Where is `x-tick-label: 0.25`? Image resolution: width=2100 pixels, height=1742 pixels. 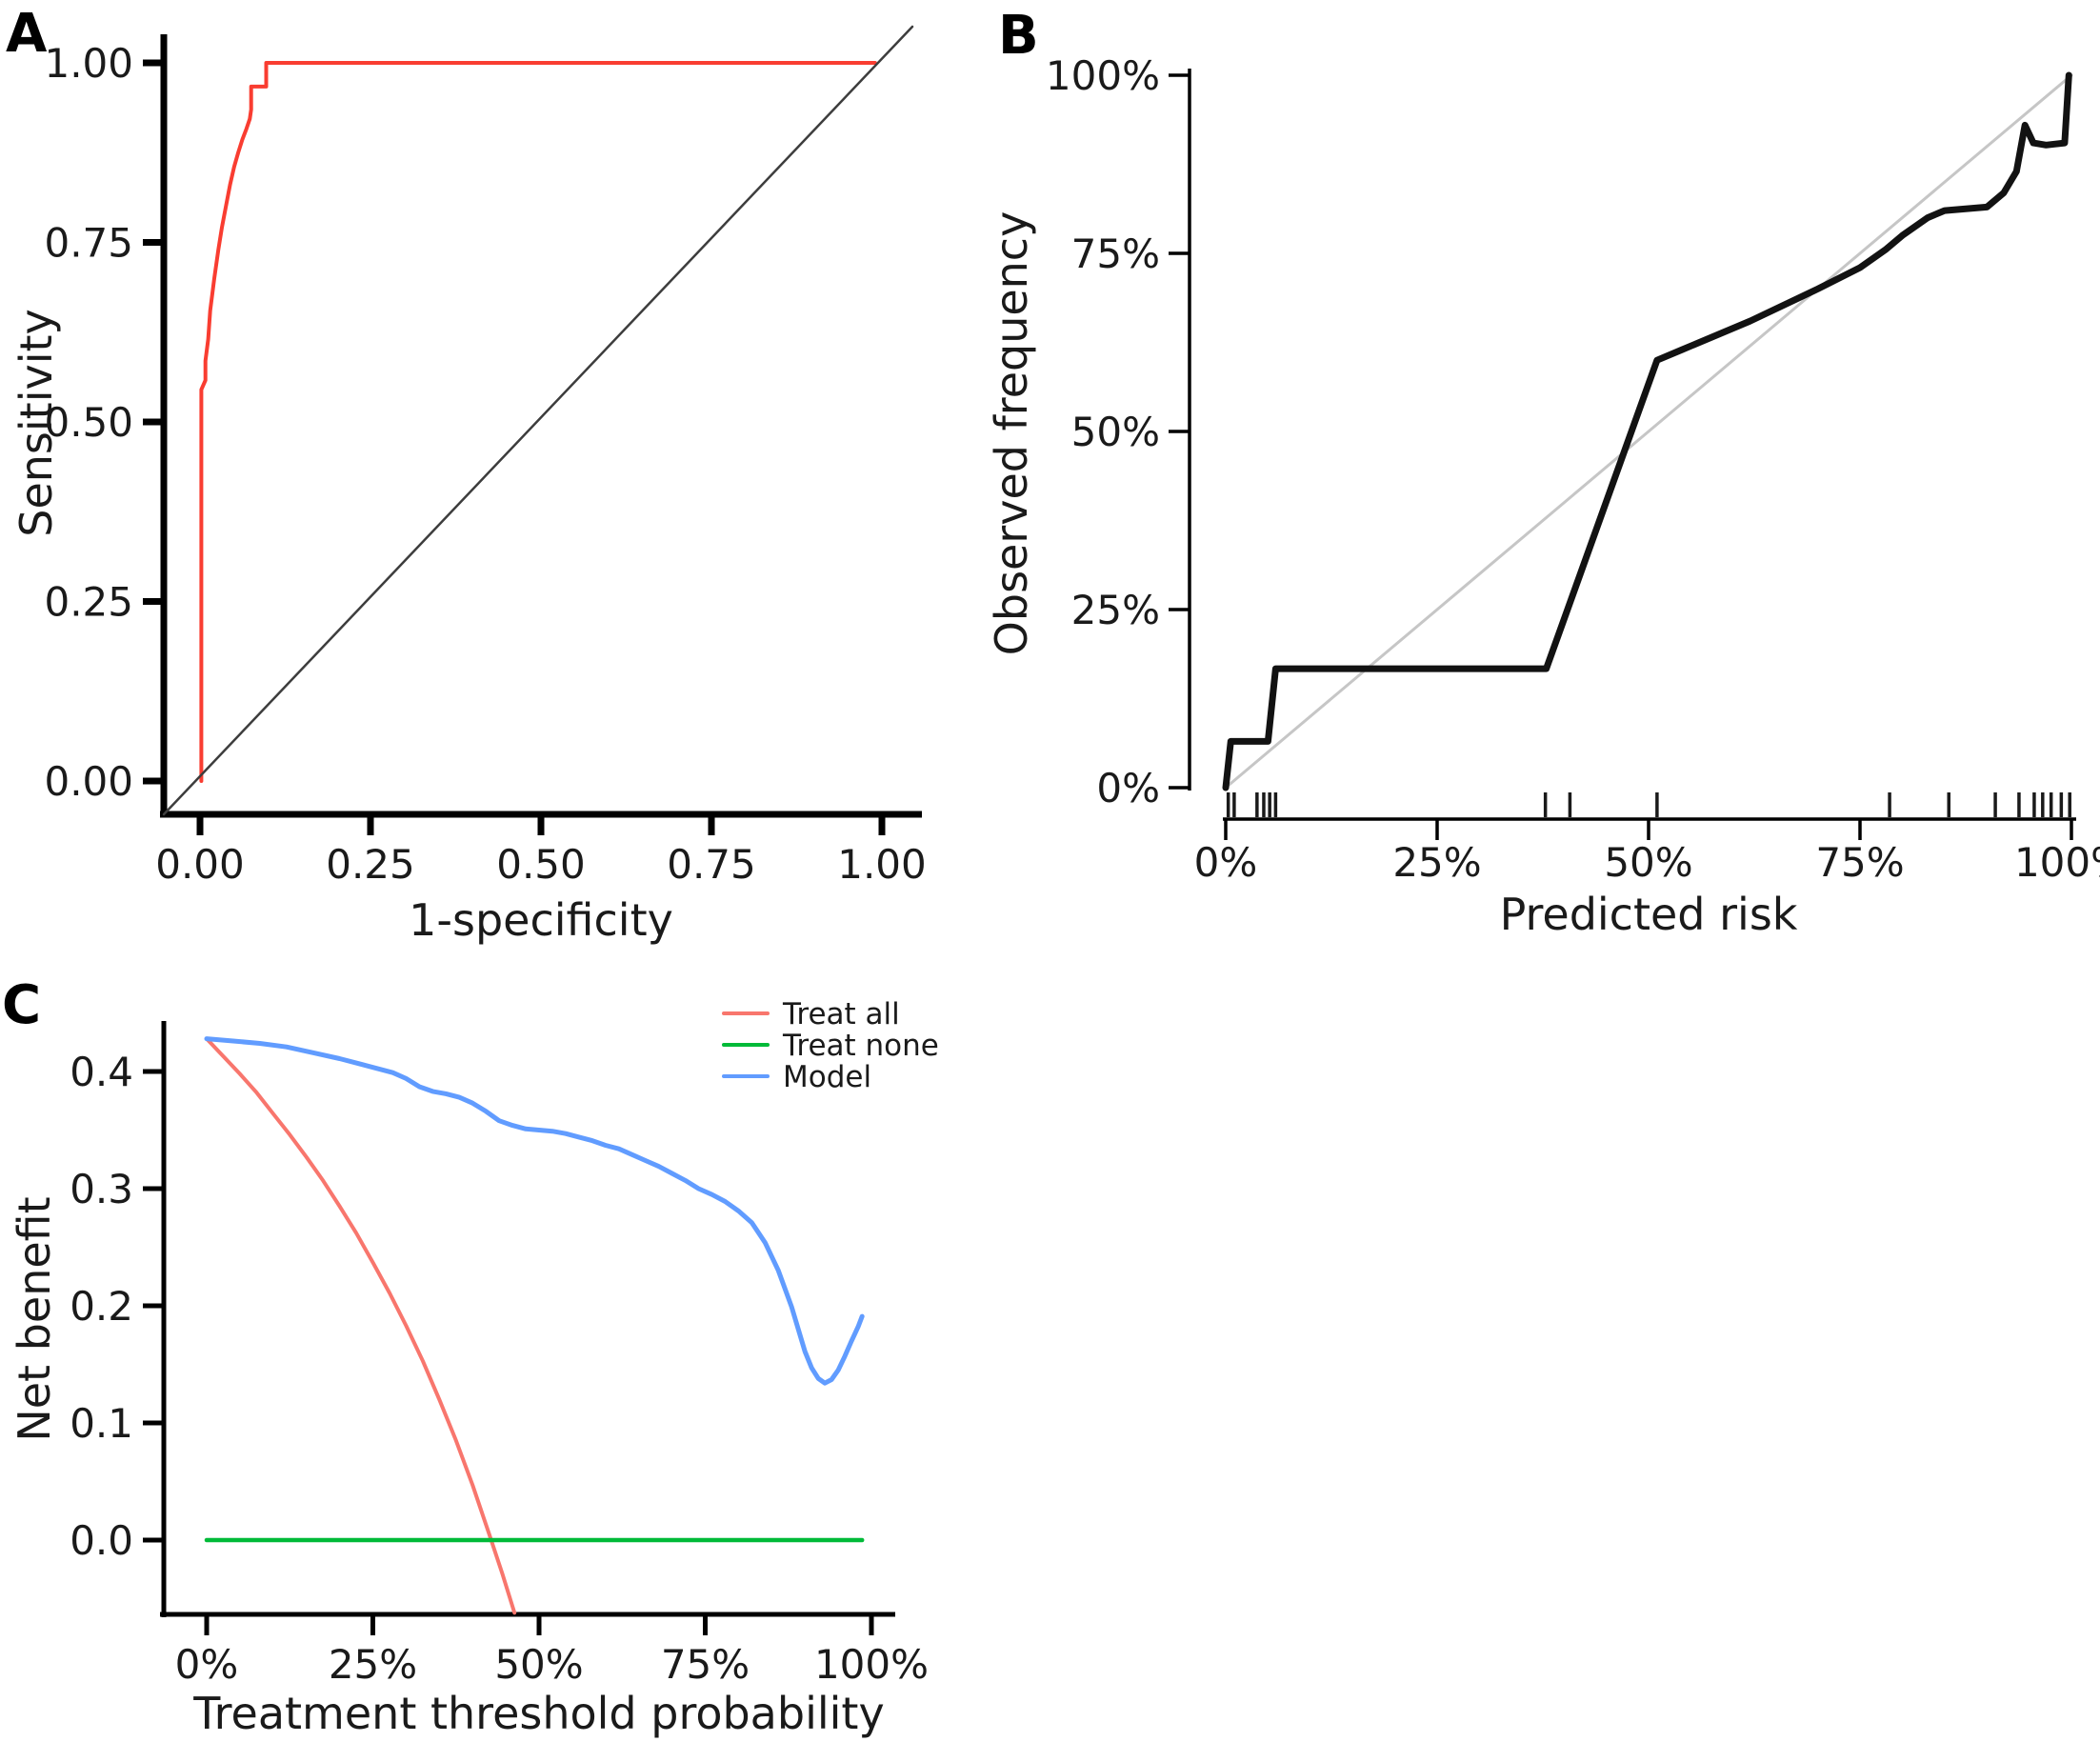
x-tick-label: 0.25 is located at coordinates (370, 865).